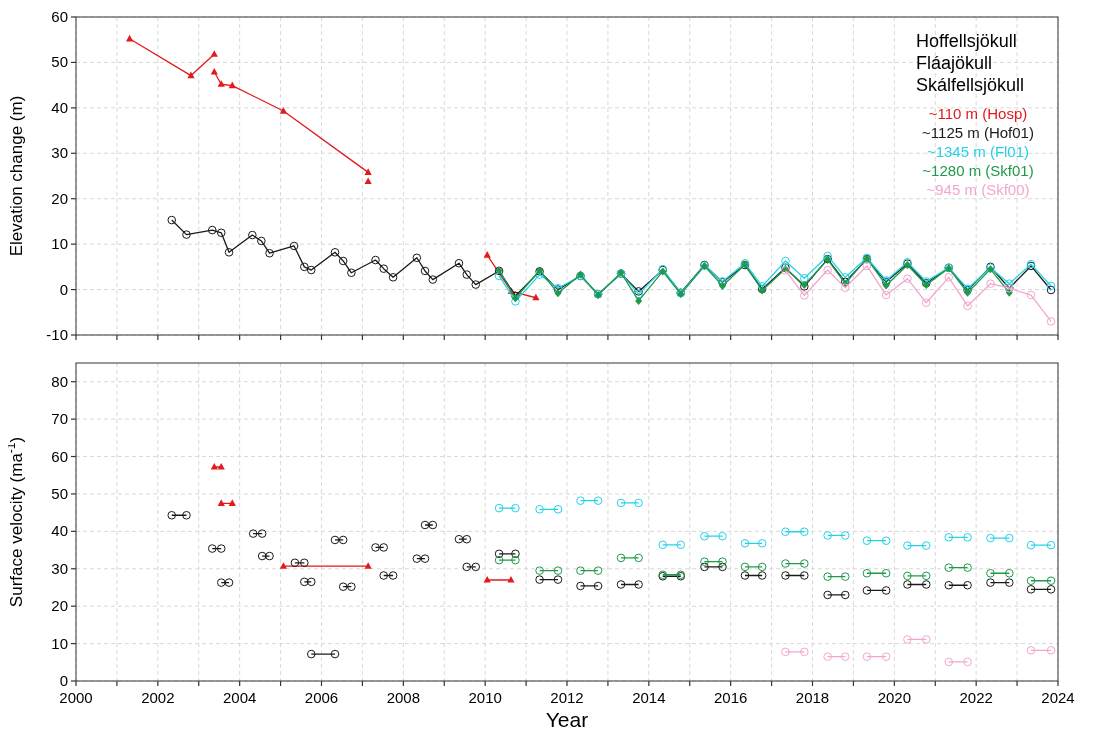 Image resolution: width=1093 pixels, height=742 pixels. What do you see at coordinates (16, 176) in the screenshot?
I see `y-axis-title: Elevation change (m)` at bounding box center [16, 176].